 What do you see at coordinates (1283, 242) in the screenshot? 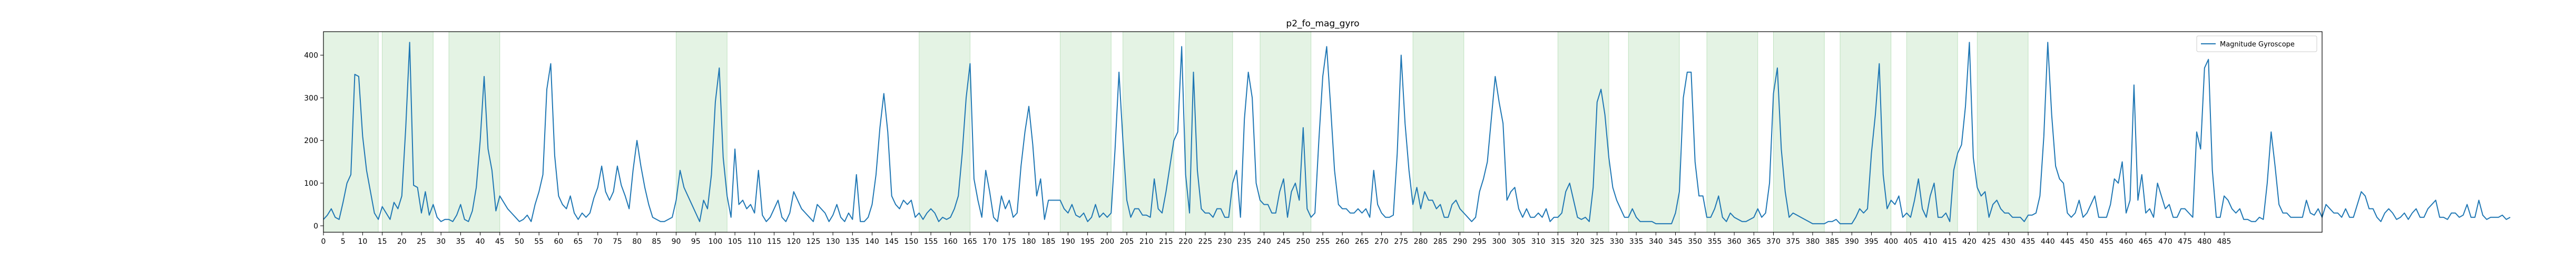
I see `x-tick-label: 245` at bounding box center [1283, 242].